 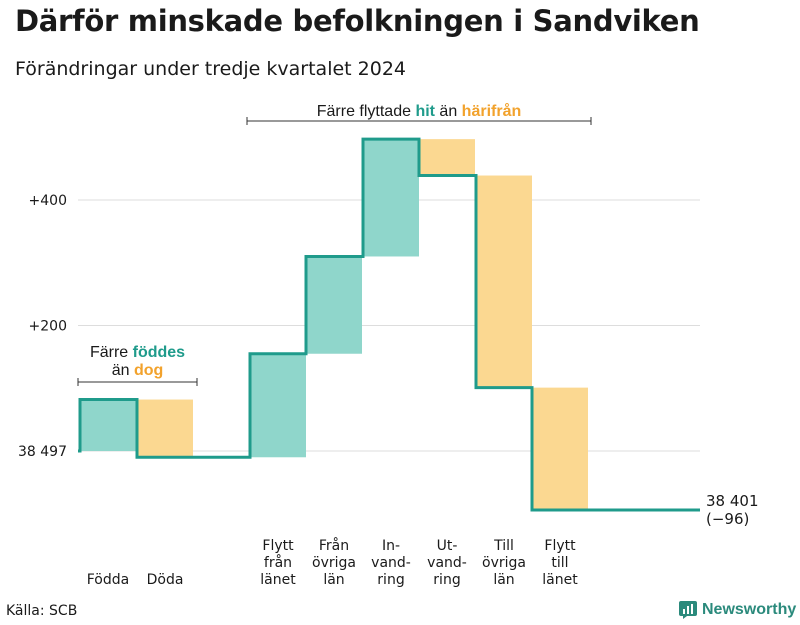 What do you see at coordinates (148, 370) in the screenshot?
I see `annotation-part: dog` at bounding box center [148, 370].